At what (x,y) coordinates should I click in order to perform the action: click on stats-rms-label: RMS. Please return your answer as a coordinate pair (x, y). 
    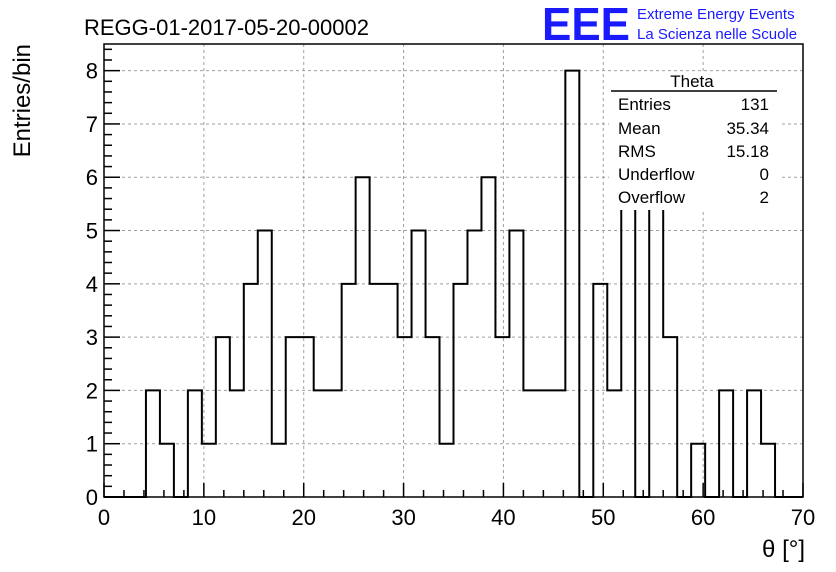
    Looking at the image, I should click on (637, 151).